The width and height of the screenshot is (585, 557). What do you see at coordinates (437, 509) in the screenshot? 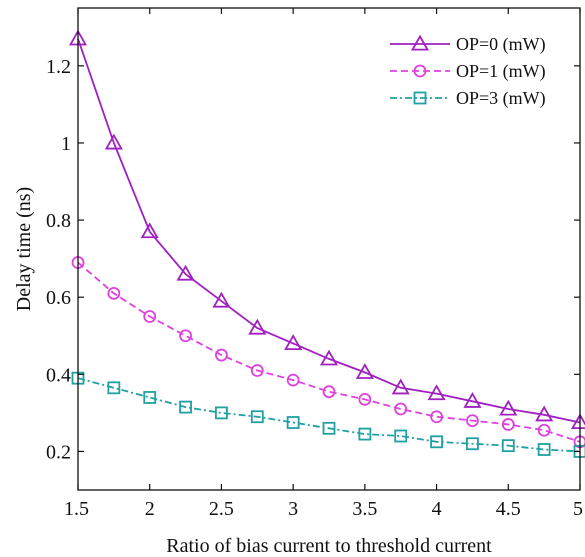
I see `x-tick-label: 4` at bounding box center [437, 509].